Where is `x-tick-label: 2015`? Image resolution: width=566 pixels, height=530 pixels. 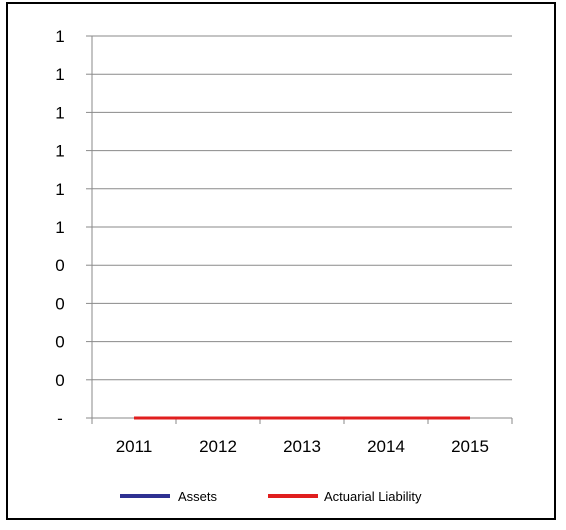 x-tick-label: 2015 is located at coordinates (470, 446).